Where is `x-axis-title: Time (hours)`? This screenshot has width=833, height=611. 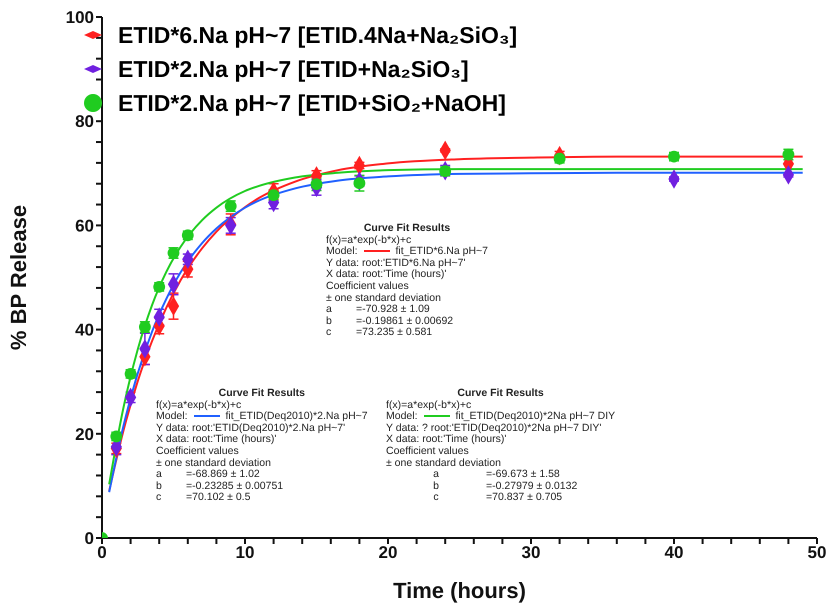 x-axis-title: Time (hours) is located at coordinates (459, 590).